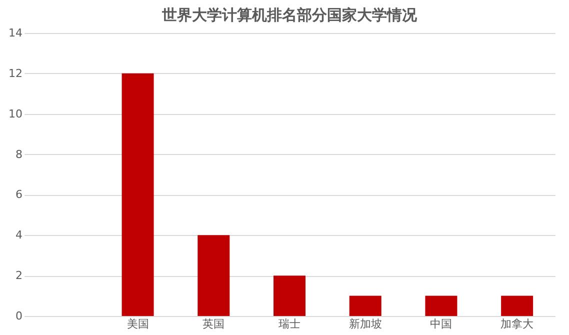 This screenshot has height=335, width=569. I want to click on y-tick-label: 12, so click(15, 73).